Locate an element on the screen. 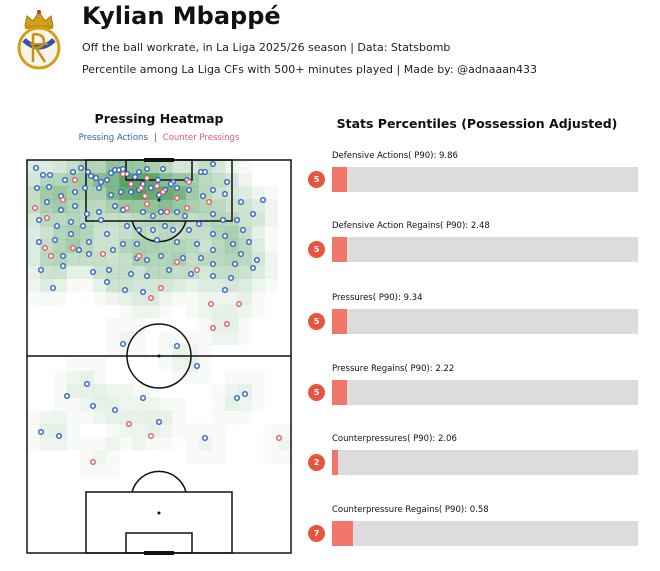 The height and width of the screenshot is (571, 660). centre-circle is located at coordinates (159, 356).